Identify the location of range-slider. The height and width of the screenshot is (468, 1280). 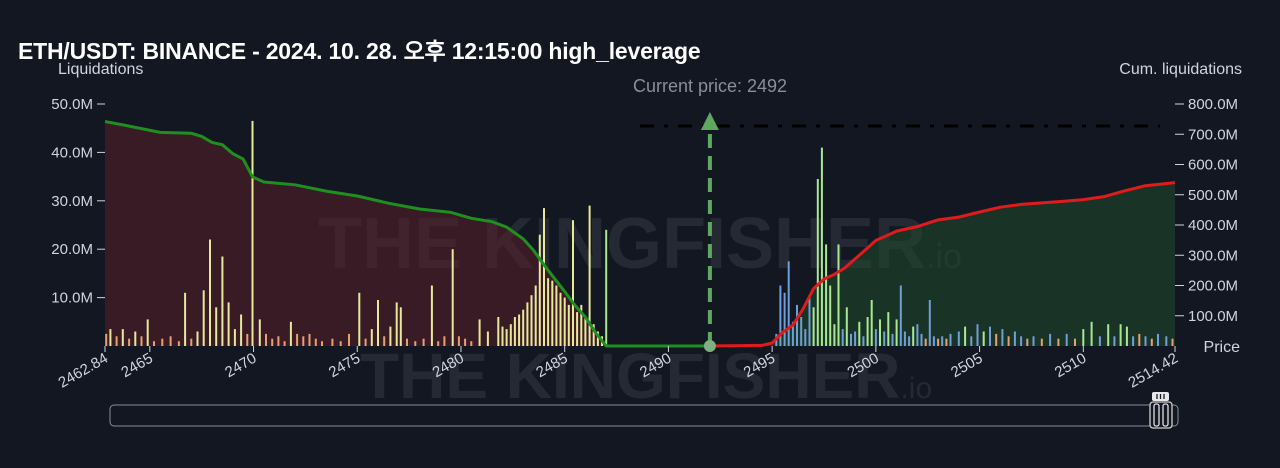
(644, 415).